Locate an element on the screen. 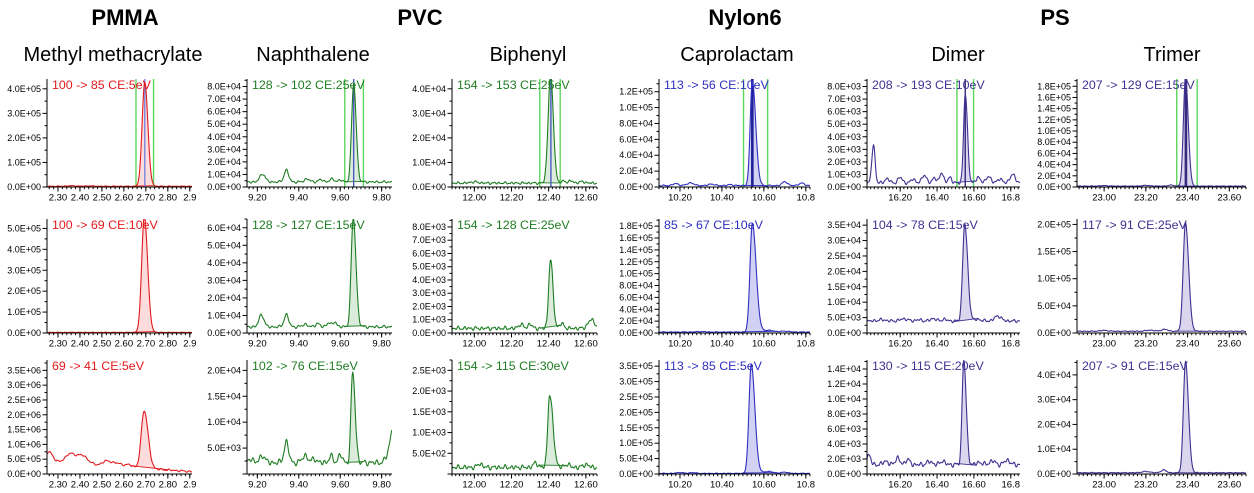 This screenshot has width=1254, height=493. svg-text: 16.40 is located at coordinates (937, 485).